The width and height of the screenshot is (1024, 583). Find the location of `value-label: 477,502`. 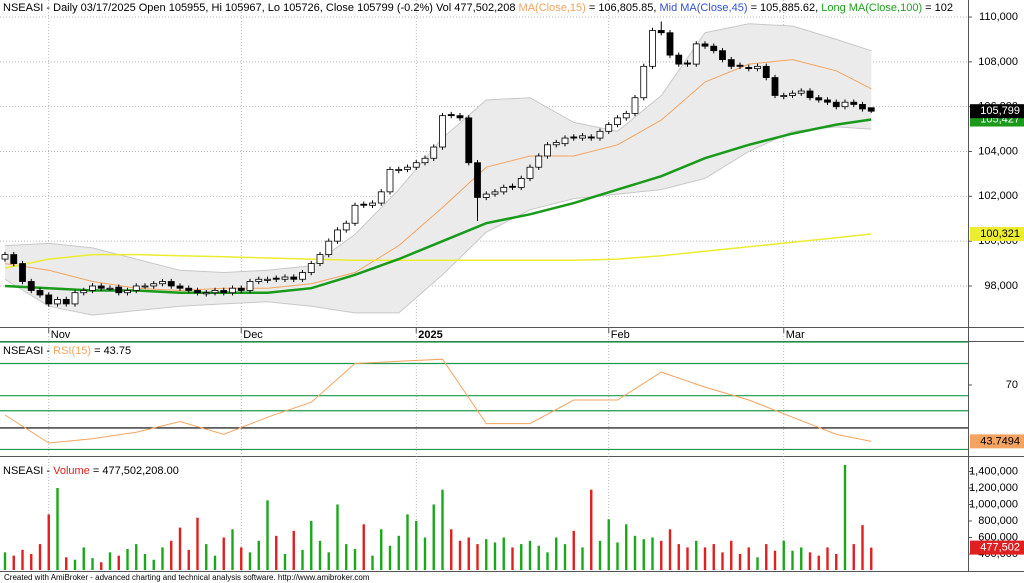

value-label: 477,502 is located at coordinates (1000, 548).